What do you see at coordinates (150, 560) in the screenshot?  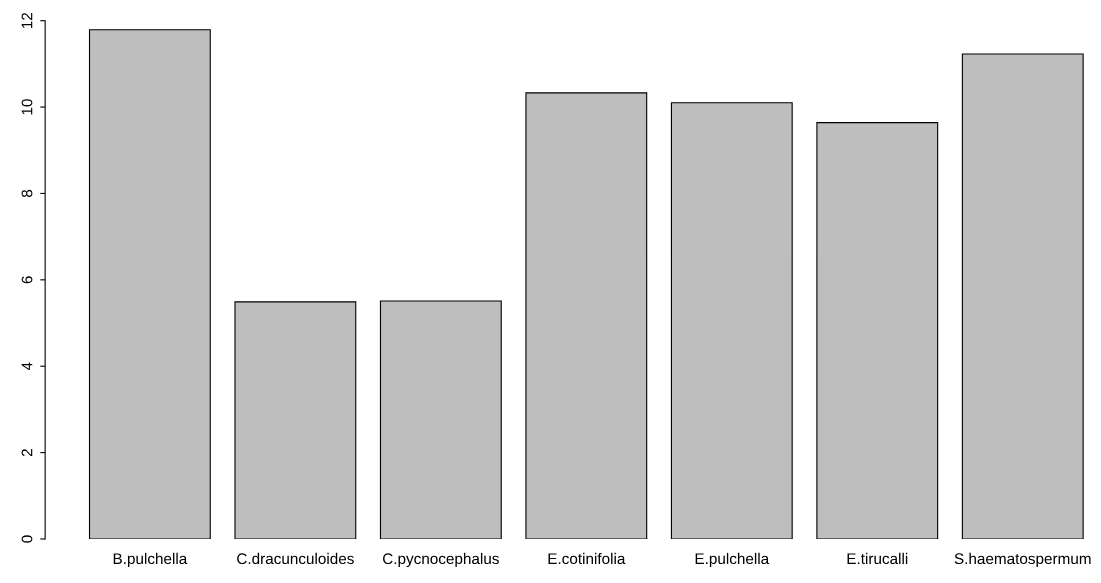 I see `x-tick-label: B.pulchella` at bounding box center [150, 560].